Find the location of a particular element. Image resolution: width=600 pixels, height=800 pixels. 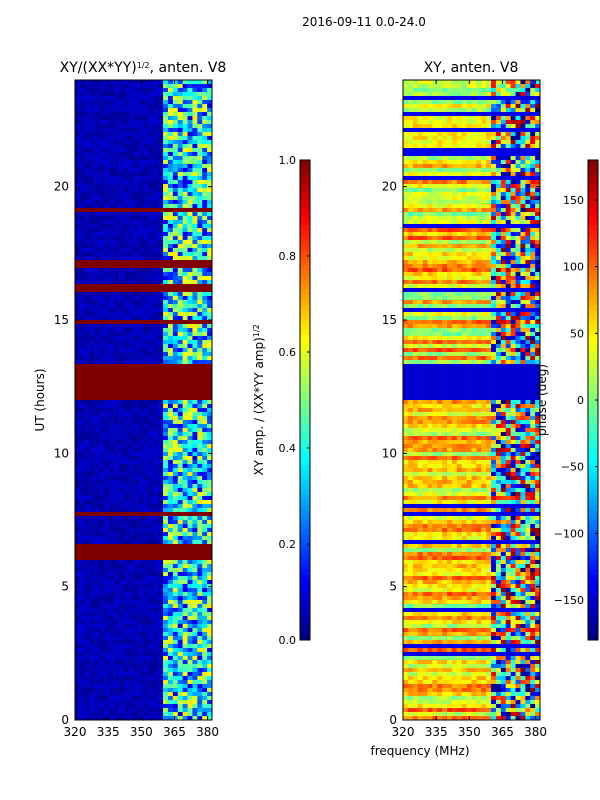

colorbar-swatch is located at coordinates (305, 288).